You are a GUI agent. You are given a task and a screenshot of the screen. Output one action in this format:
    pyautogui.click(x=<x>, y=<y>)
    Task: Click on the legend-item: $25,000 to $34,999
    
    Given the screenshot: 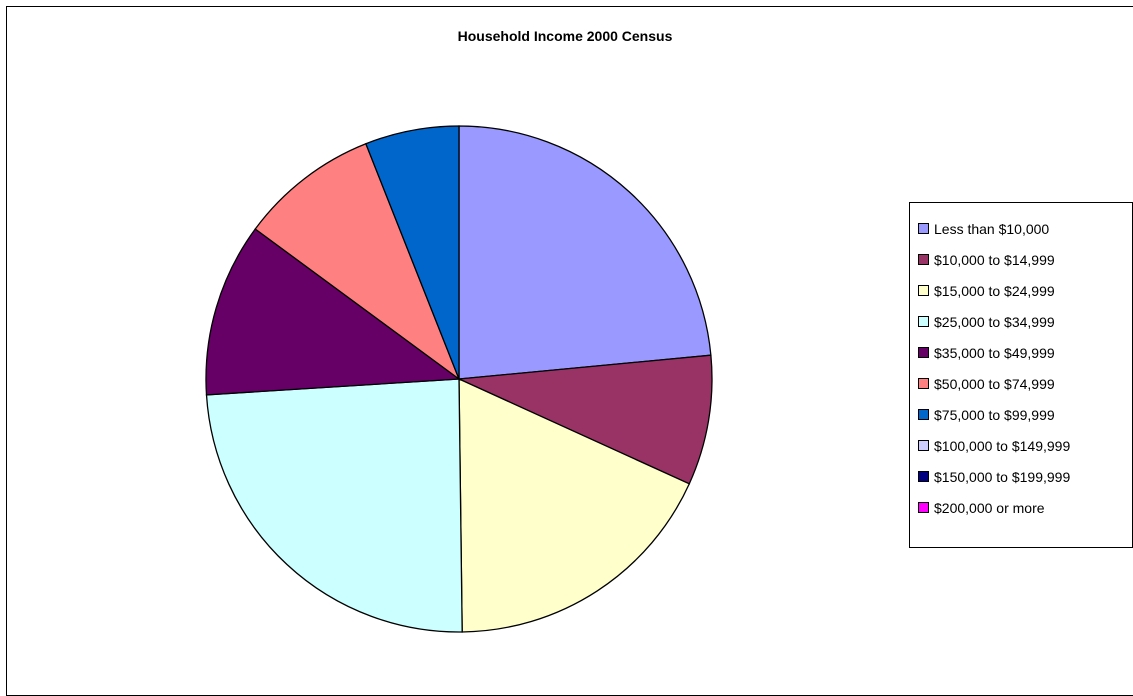 What is the action you would take?
    pyautogui.click(x=1021, y=321)
    